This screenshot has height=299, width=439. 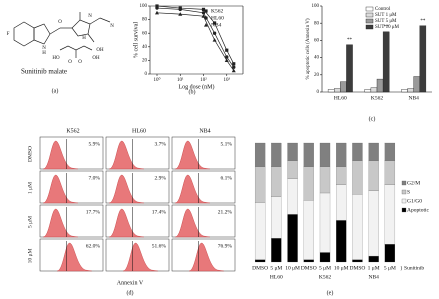 What do you see at coordinates (383, 9) in the screenshot?
I see `legend-label: Control` at bounding box center [383, 9].